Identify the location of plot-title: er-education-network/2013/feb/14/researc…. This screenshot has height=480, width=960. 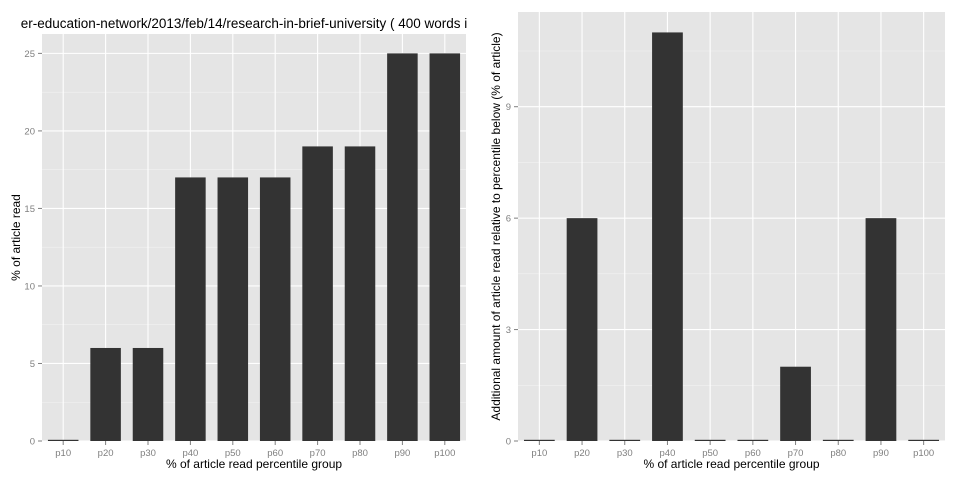
(244, 23).